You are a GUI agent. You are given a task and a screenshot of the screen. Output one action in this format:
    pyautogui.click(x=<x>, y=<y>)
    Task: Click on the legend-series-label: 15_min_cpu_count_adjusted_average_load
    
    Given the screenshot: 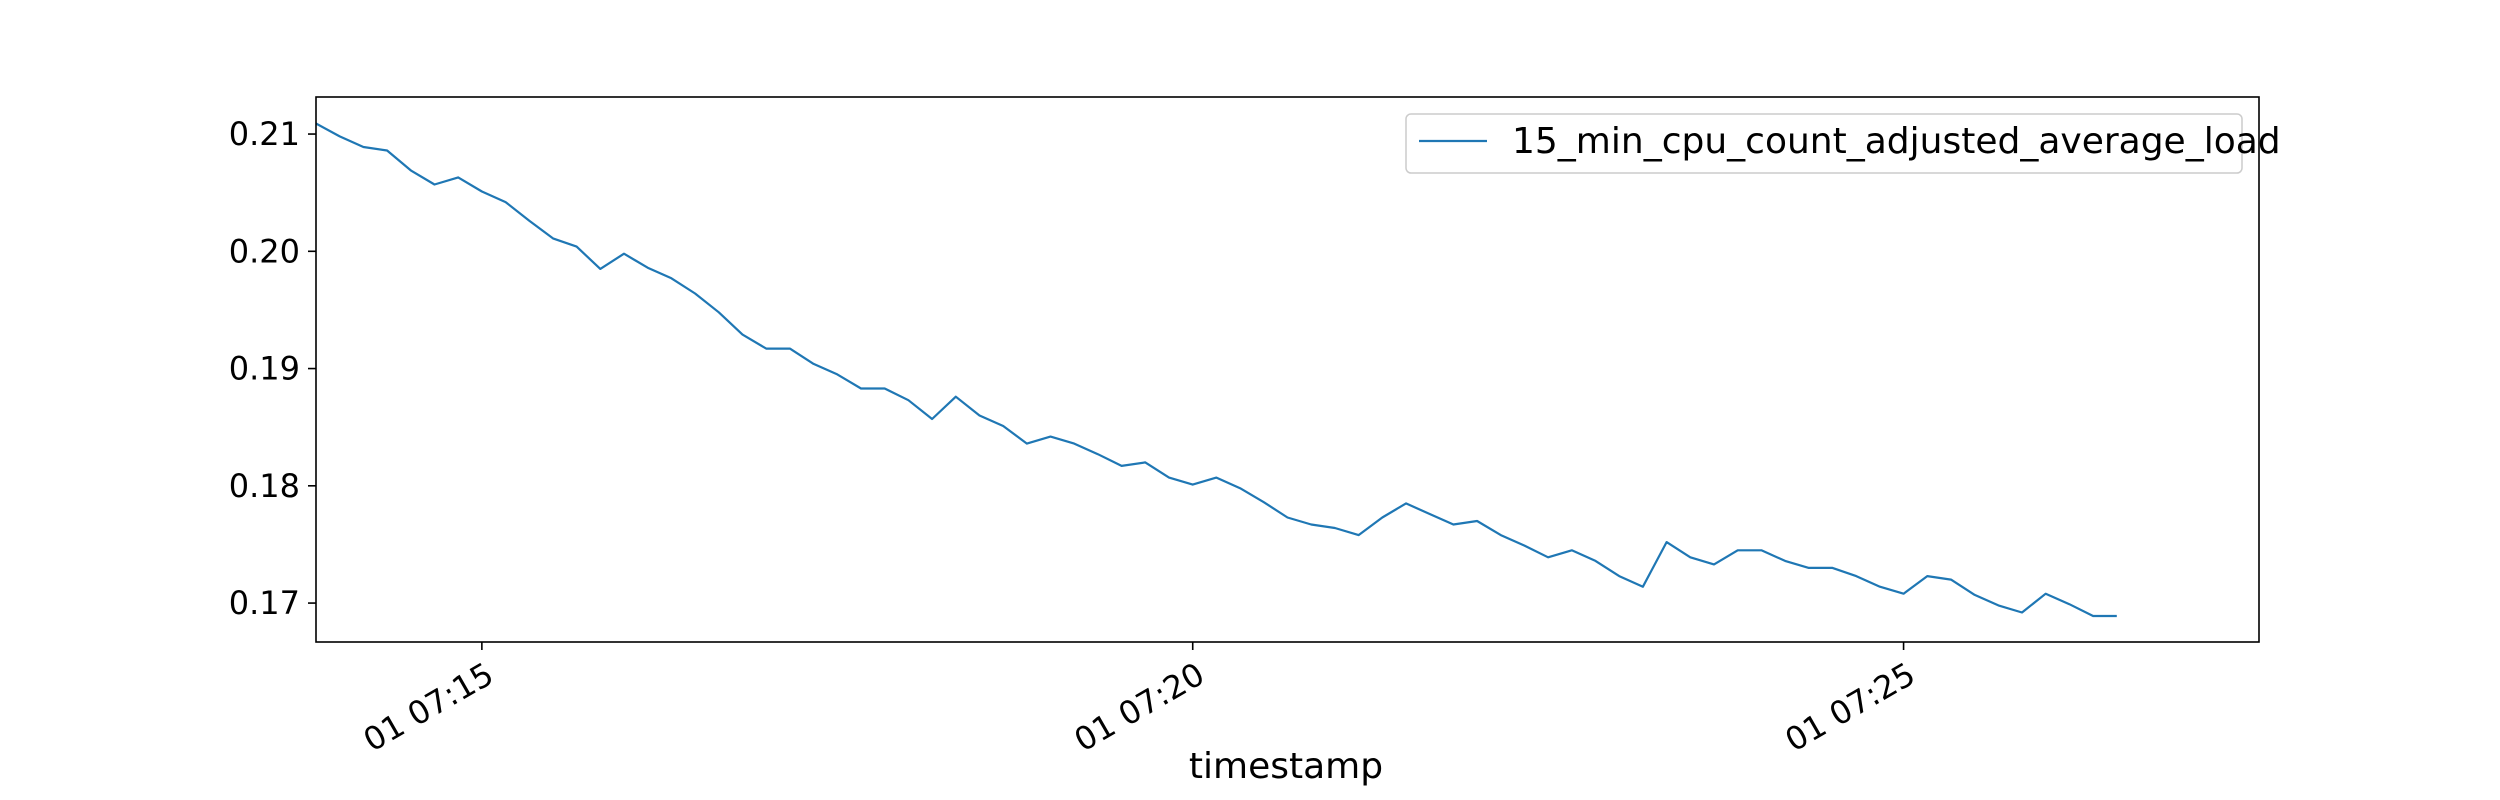 What is the action you would take?
    pyautogui.click(x=1896, y=141)
    